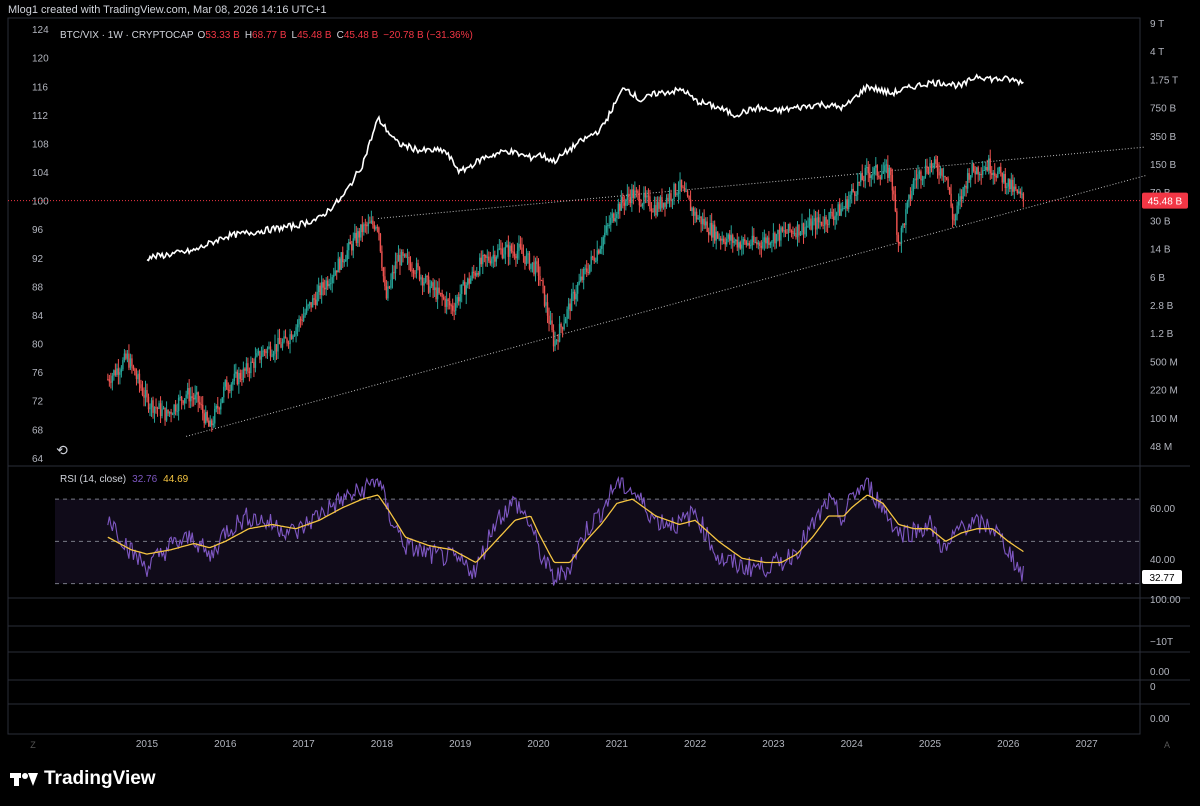 The height and width of the screenshot is (806, 1200). I want to click on x-axis-tick: 2017, so click(303, 744).